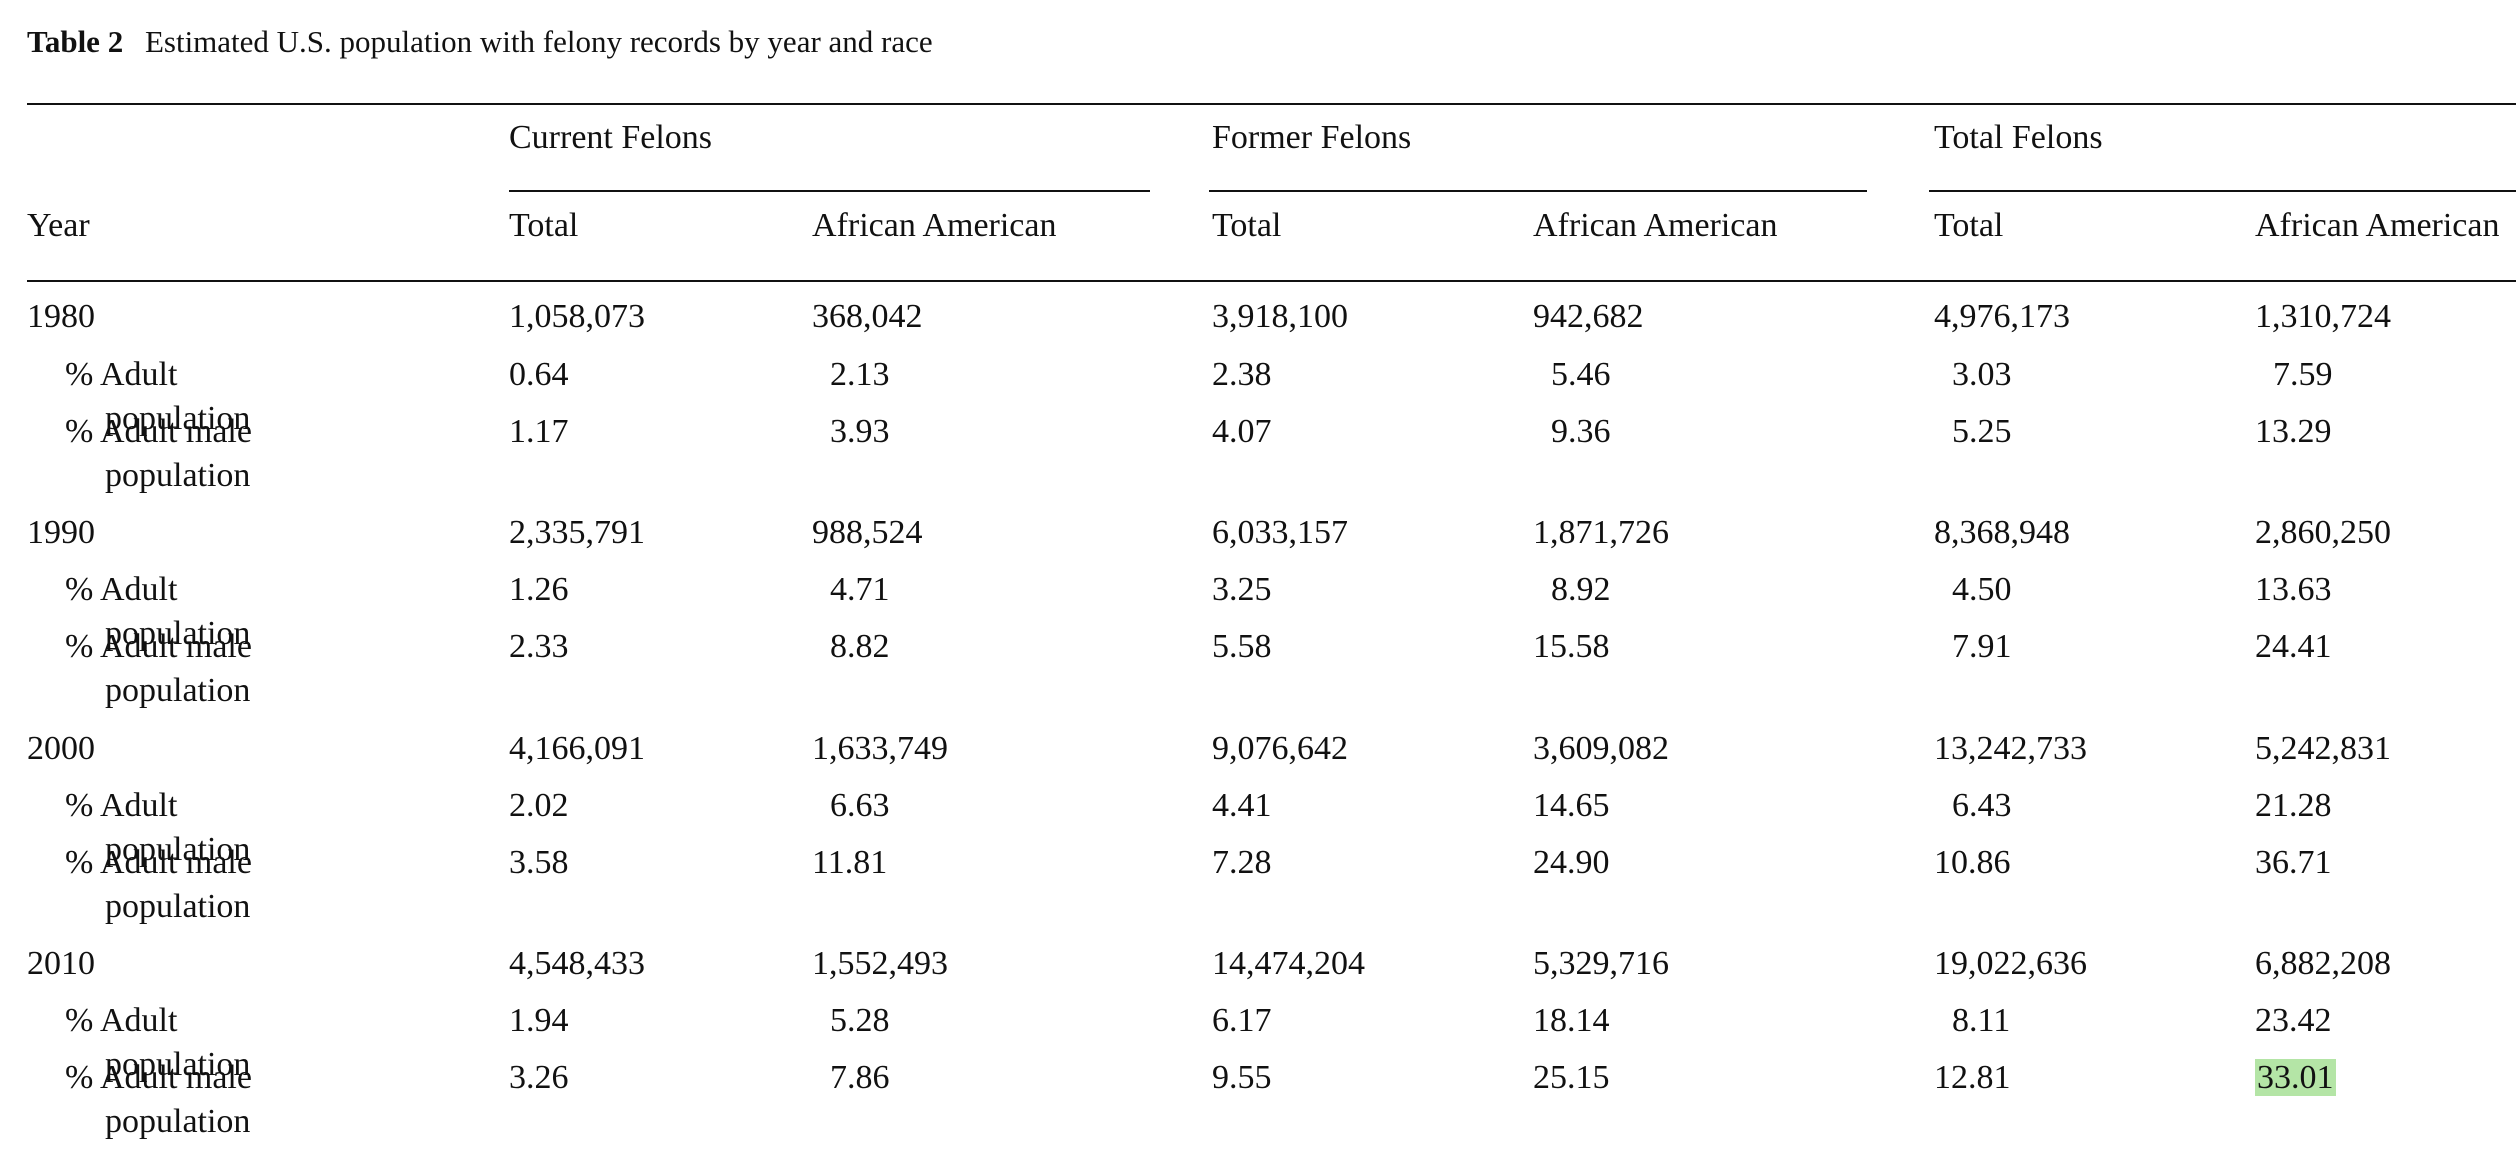 Image resolution: width=2516 pixels, height=1152 pixels. I want to click on row-year-label: 2010, so click(61, 963).